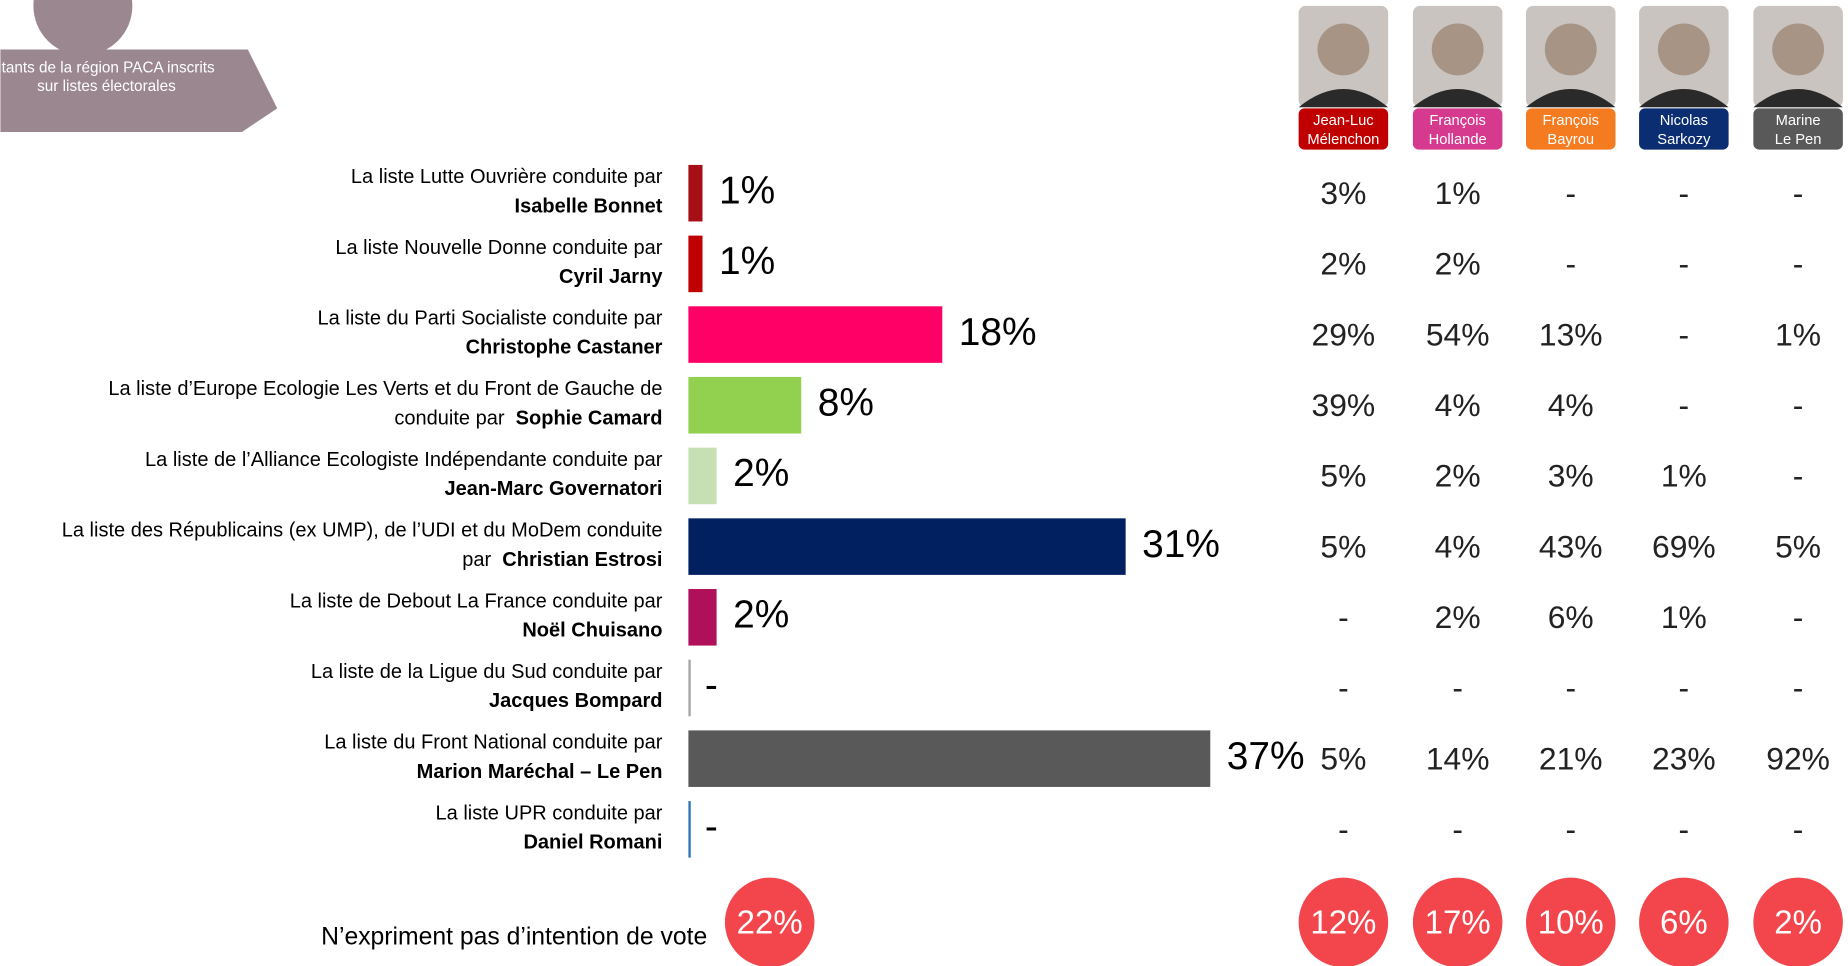 This screenshot has height=966, width=1848. I want to click on candidate-name: Daniel Romani, so click(592, 843).